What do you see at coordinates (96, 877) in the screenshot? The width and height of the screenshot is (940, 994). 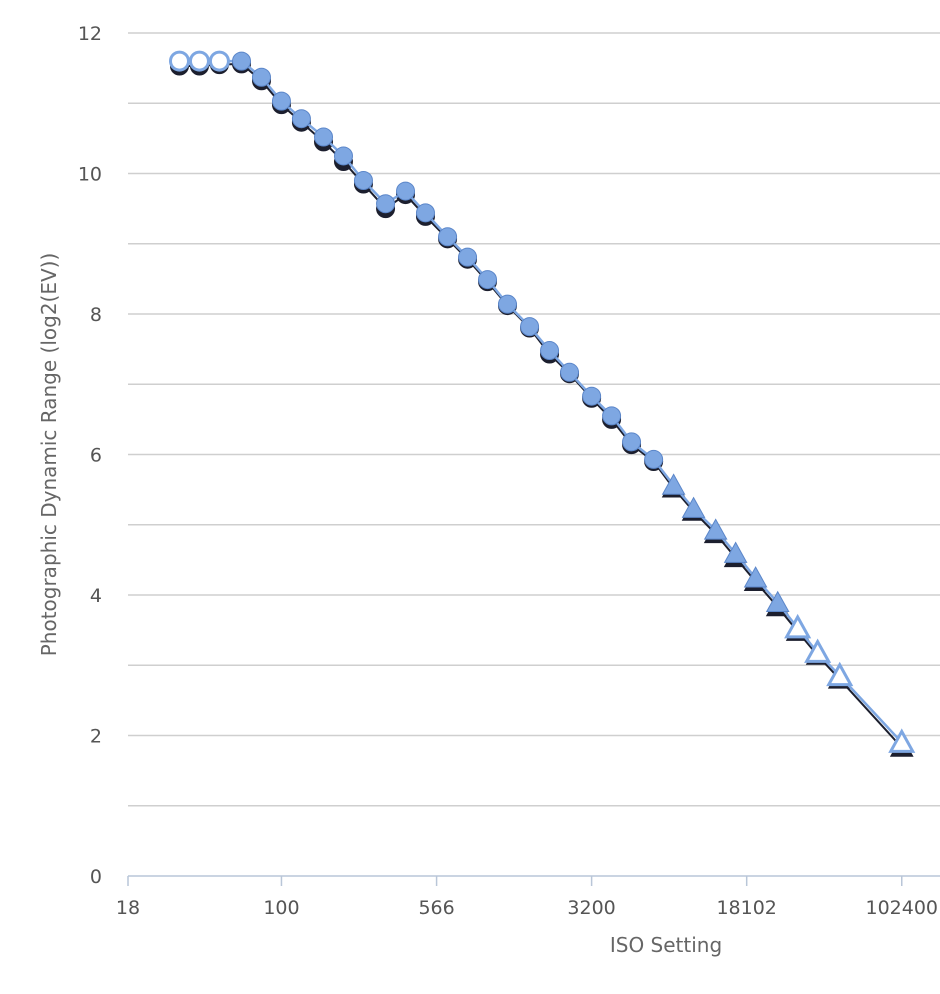 I see `y-tick-label: 0` at bounding box center [96, 877].